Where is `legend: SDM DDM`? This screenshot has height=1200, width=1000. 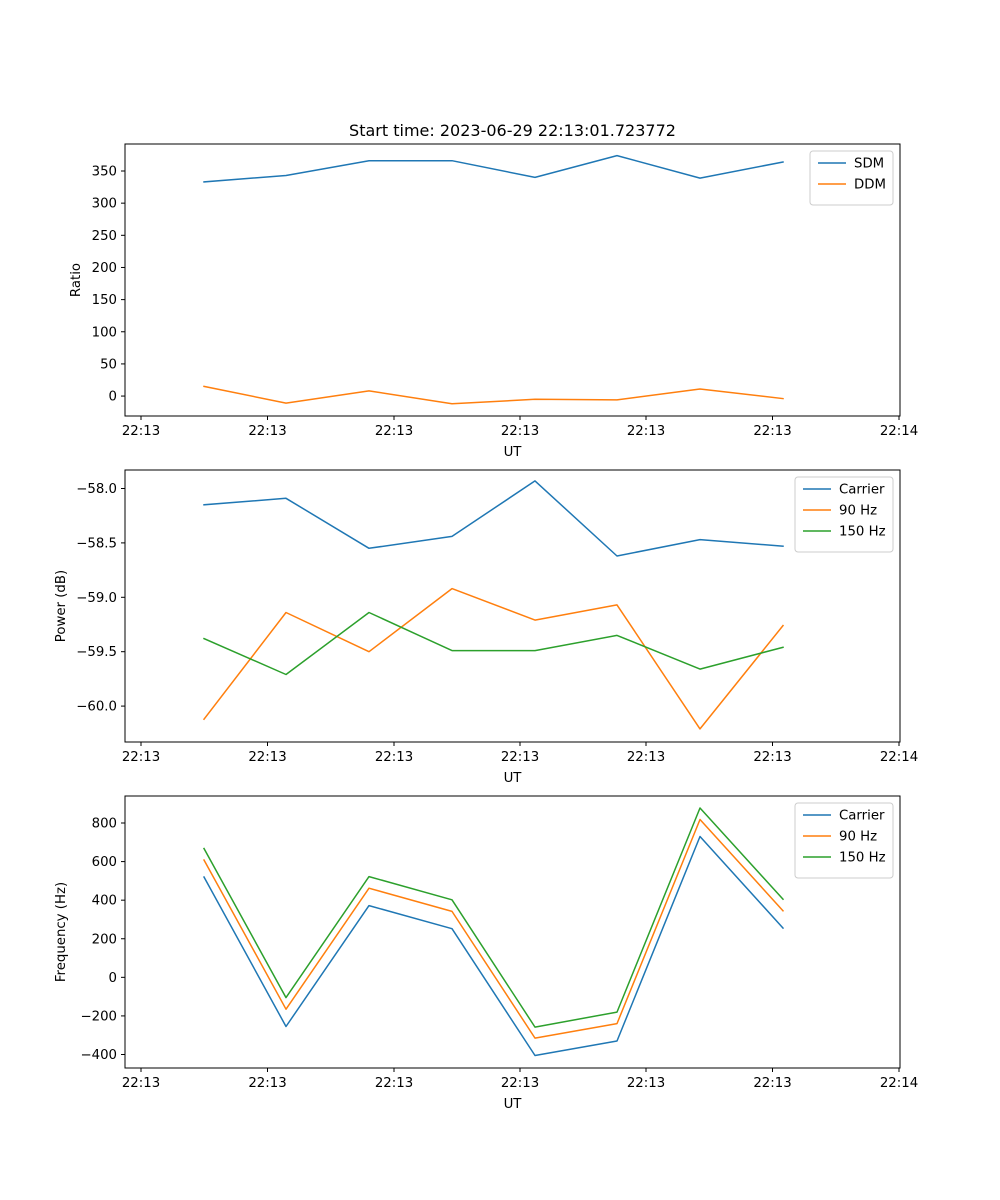 legend: SDM DDM is located at coordinates (851, 178).